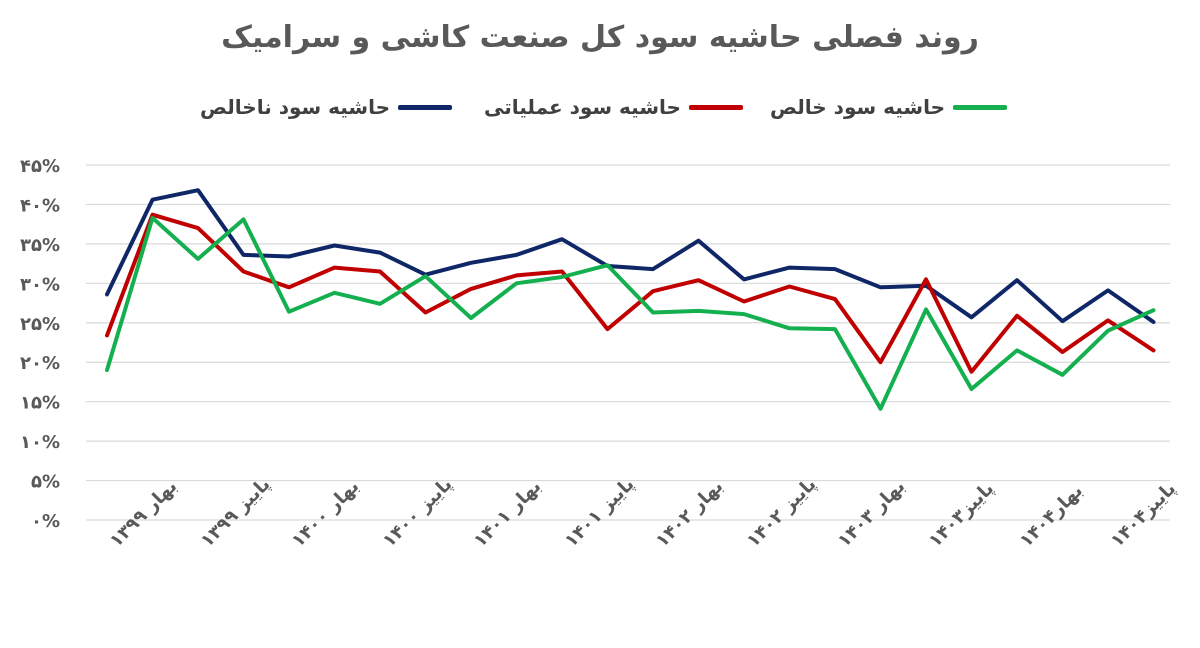 The width and height of the screenshot is (1200, 648). I want to click on legend-item-net-margin: حاشیه سود خالص, so click(888, 107).